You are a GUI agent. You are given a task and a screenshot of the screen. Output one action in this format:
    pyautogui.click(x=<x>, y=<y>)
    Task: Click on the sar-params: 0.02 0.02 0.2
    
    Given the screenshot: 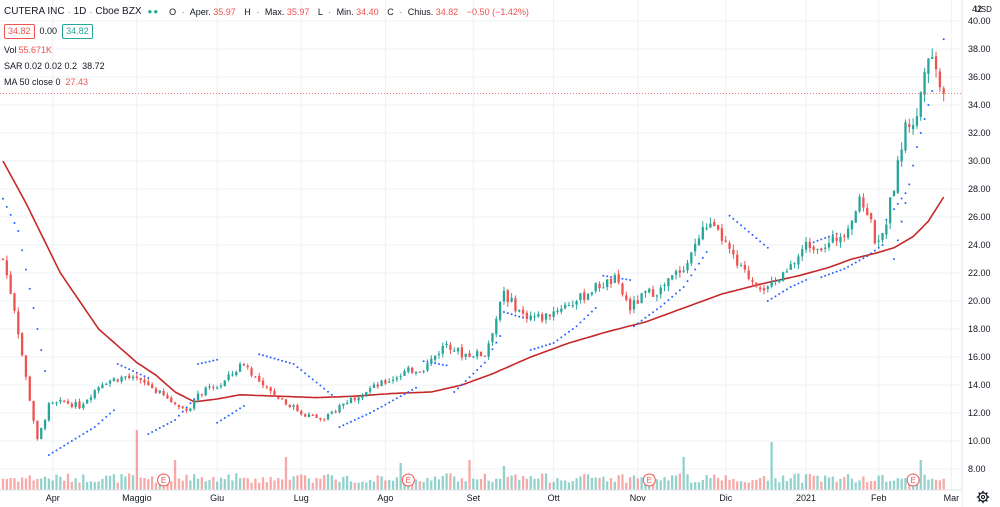 What is the action you would take?
    pyautogui.click(x=51, y=66)
    